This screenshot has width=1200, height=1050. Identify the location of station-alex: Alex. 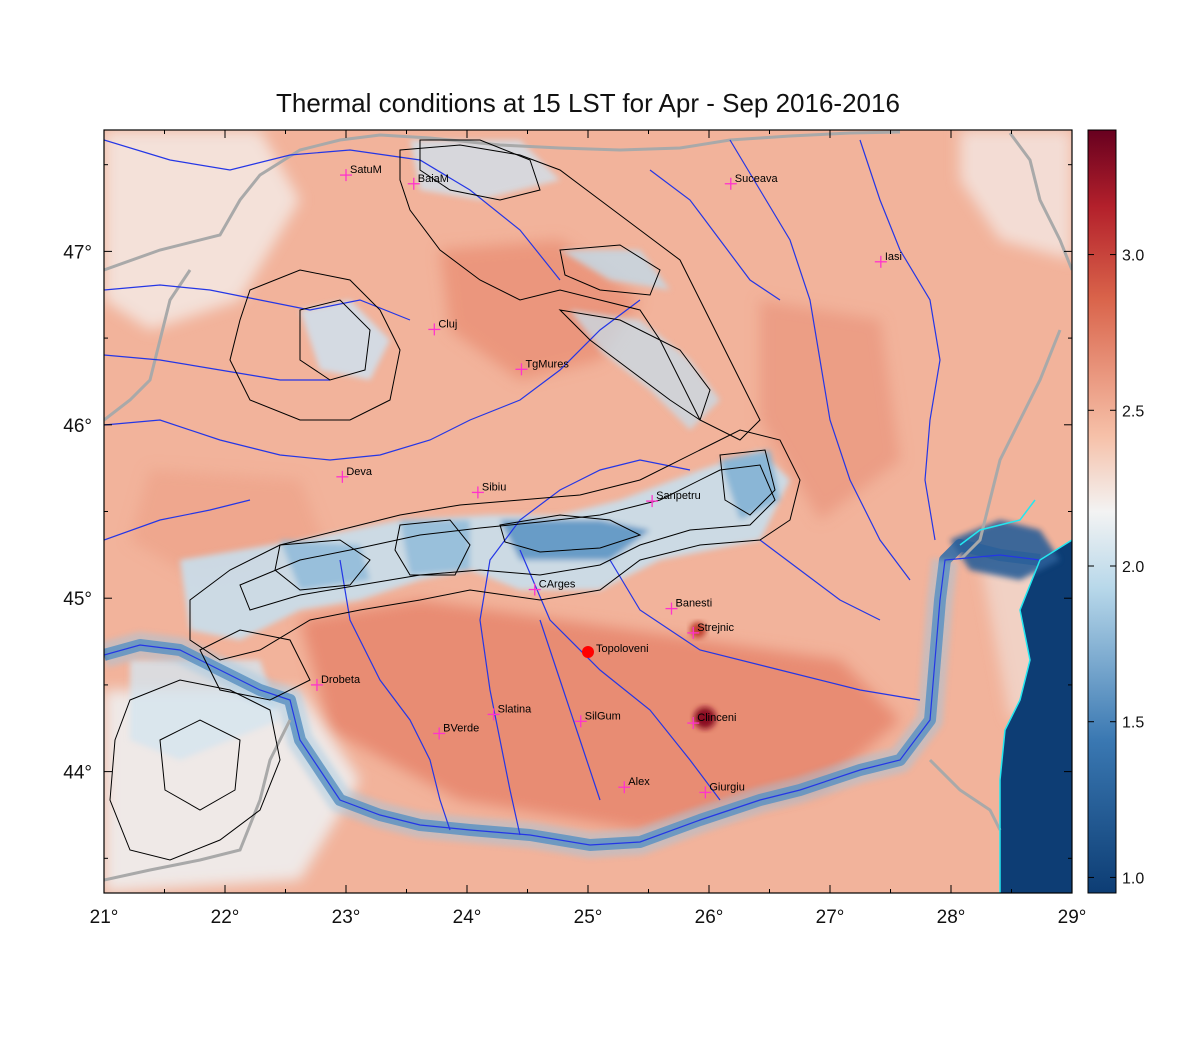
(634, 785).